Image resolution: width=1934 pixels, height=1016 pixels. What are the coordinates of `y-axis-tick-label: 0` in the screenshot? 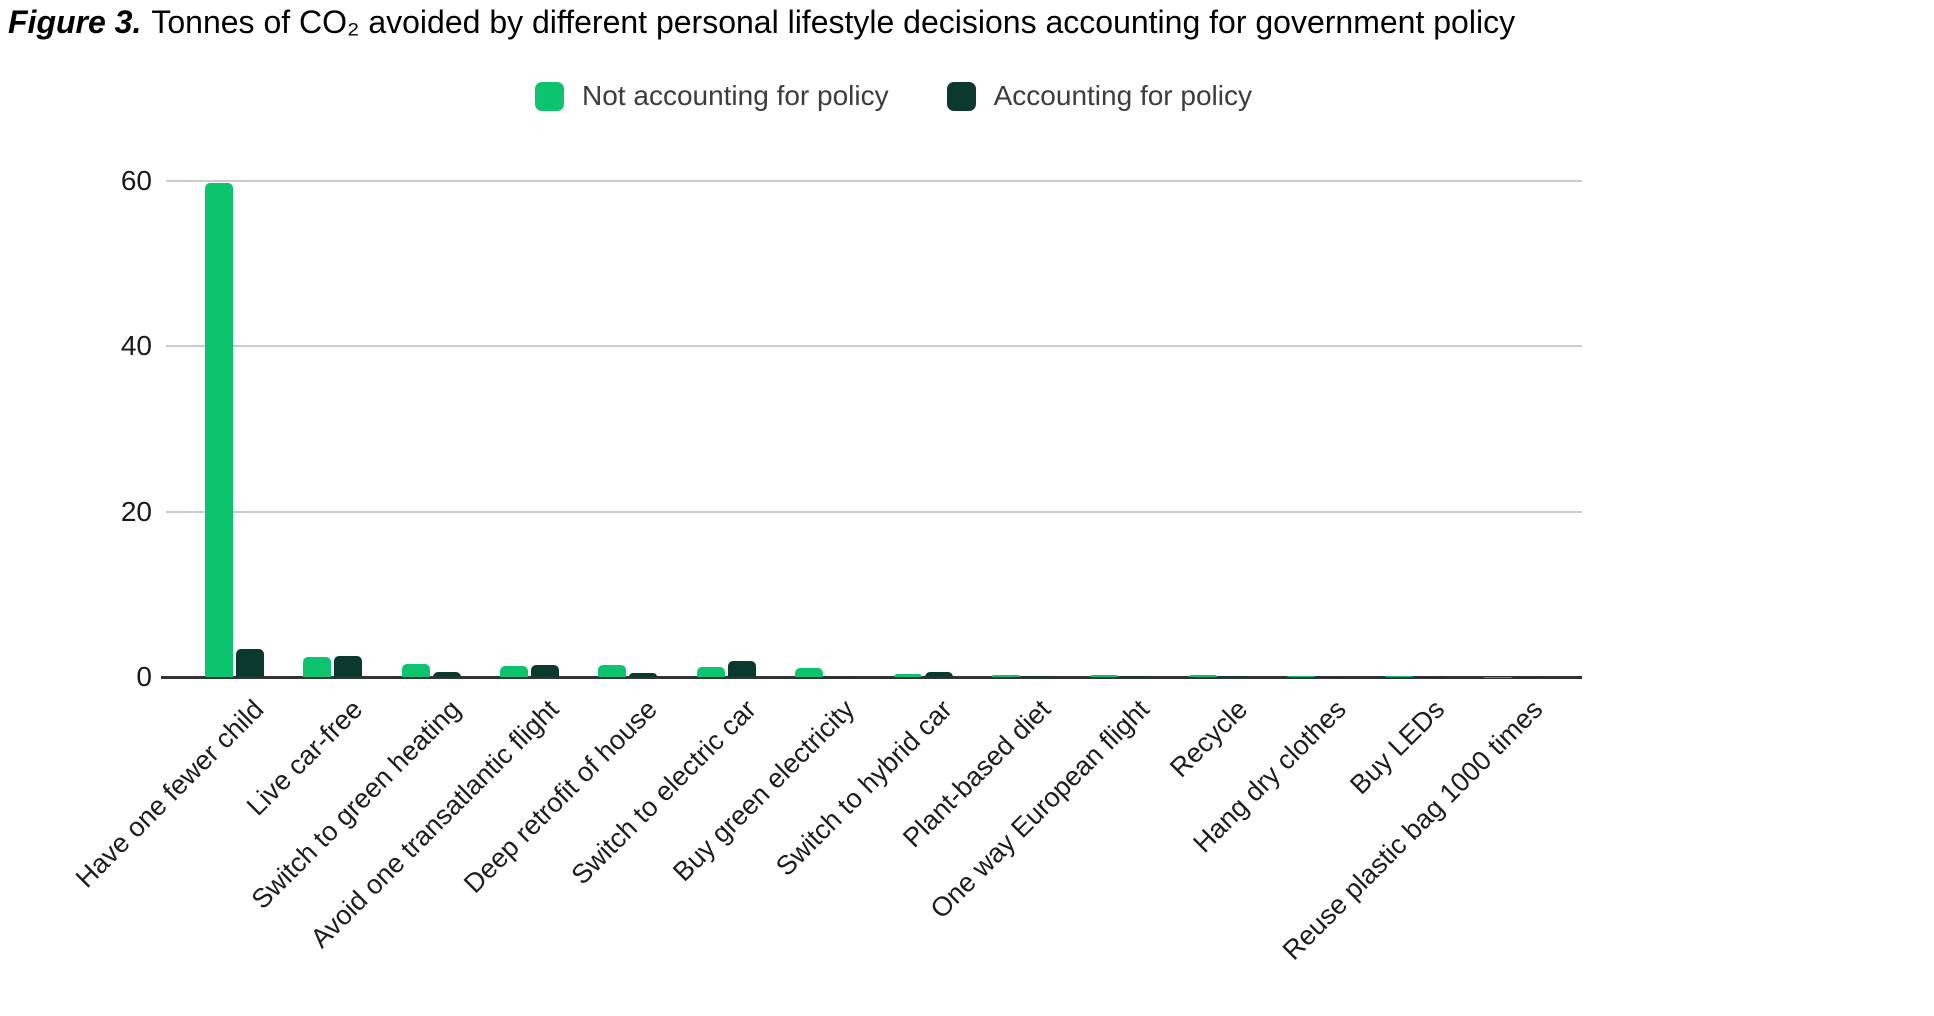 It's located at (144, 676).